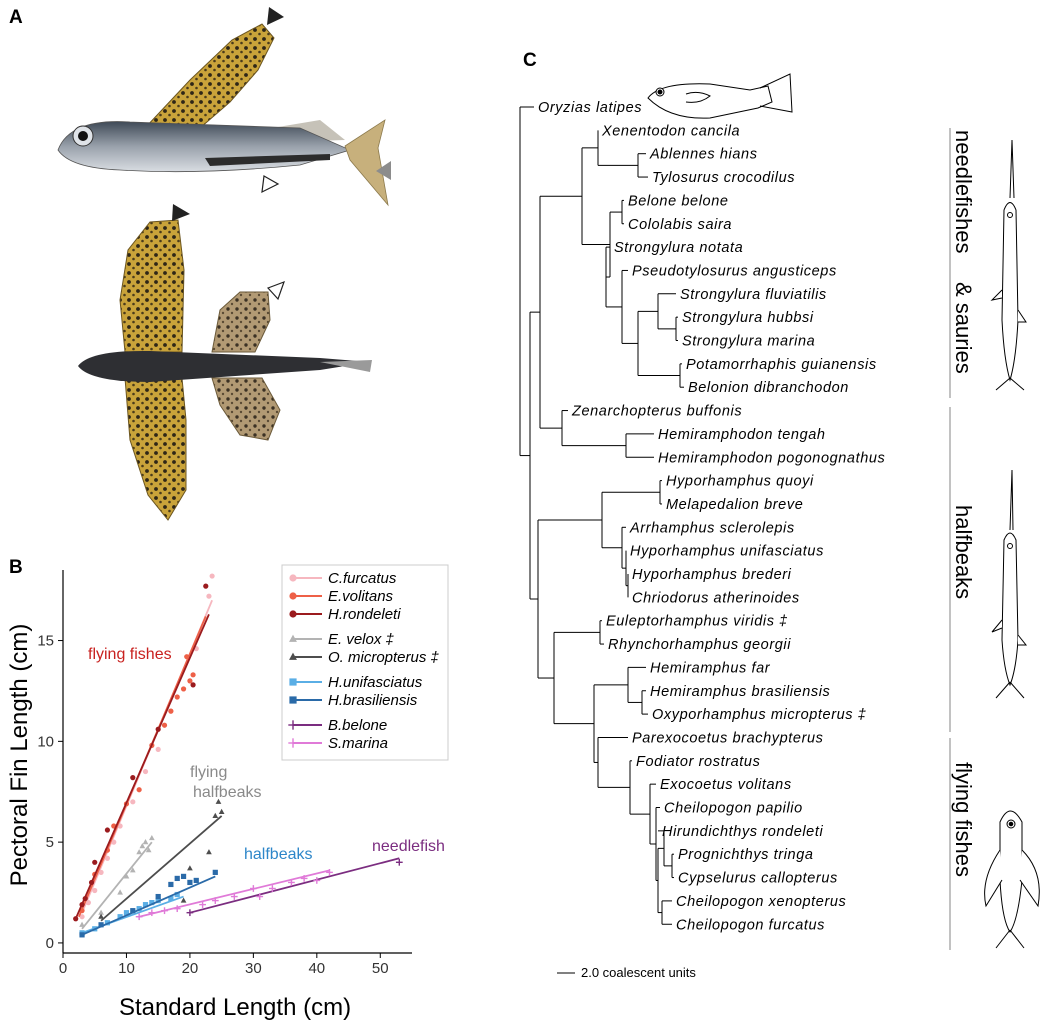 The image size is (1050, 1027). What do you see at coordinates (703, 155) in the screenshot?
I see `tree-taxon-label: Ablennes hians` at bounding box center [703, 155].